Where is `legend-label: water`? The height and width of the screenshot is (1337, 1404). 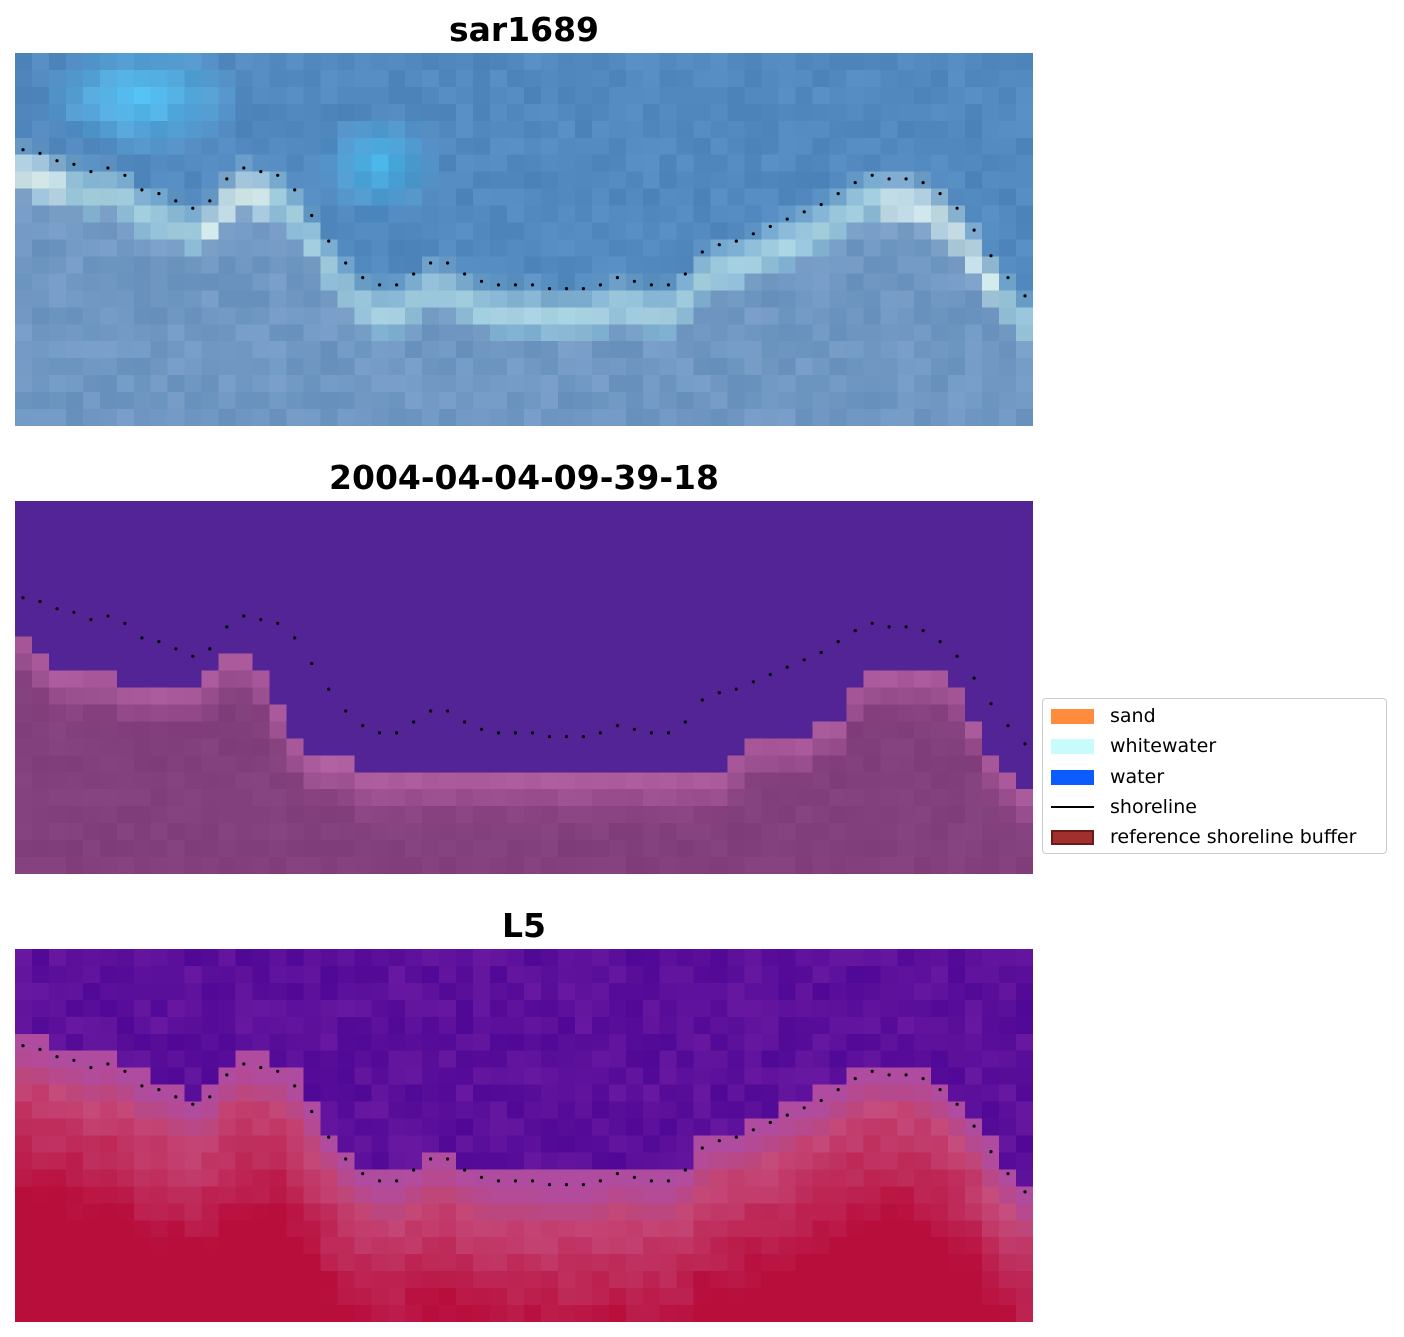 legend-label: water is located at coordinates (1137, 777).